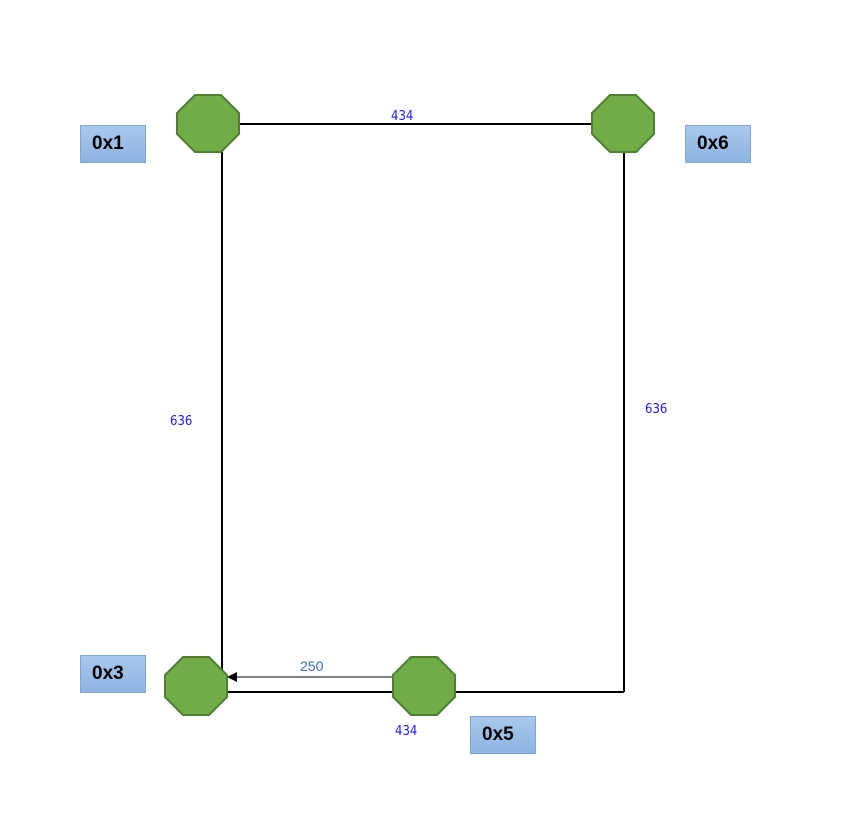 The image size is (862, 828). I want to click on node-label-0x1: 0x1, so click(113, 144).